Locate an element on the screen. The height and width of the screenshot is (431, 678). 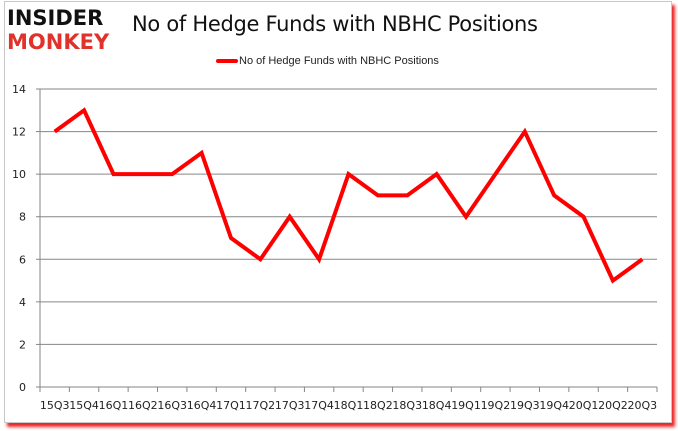
x-tick-label: 15Q4 is located at coordinates (84, 405).